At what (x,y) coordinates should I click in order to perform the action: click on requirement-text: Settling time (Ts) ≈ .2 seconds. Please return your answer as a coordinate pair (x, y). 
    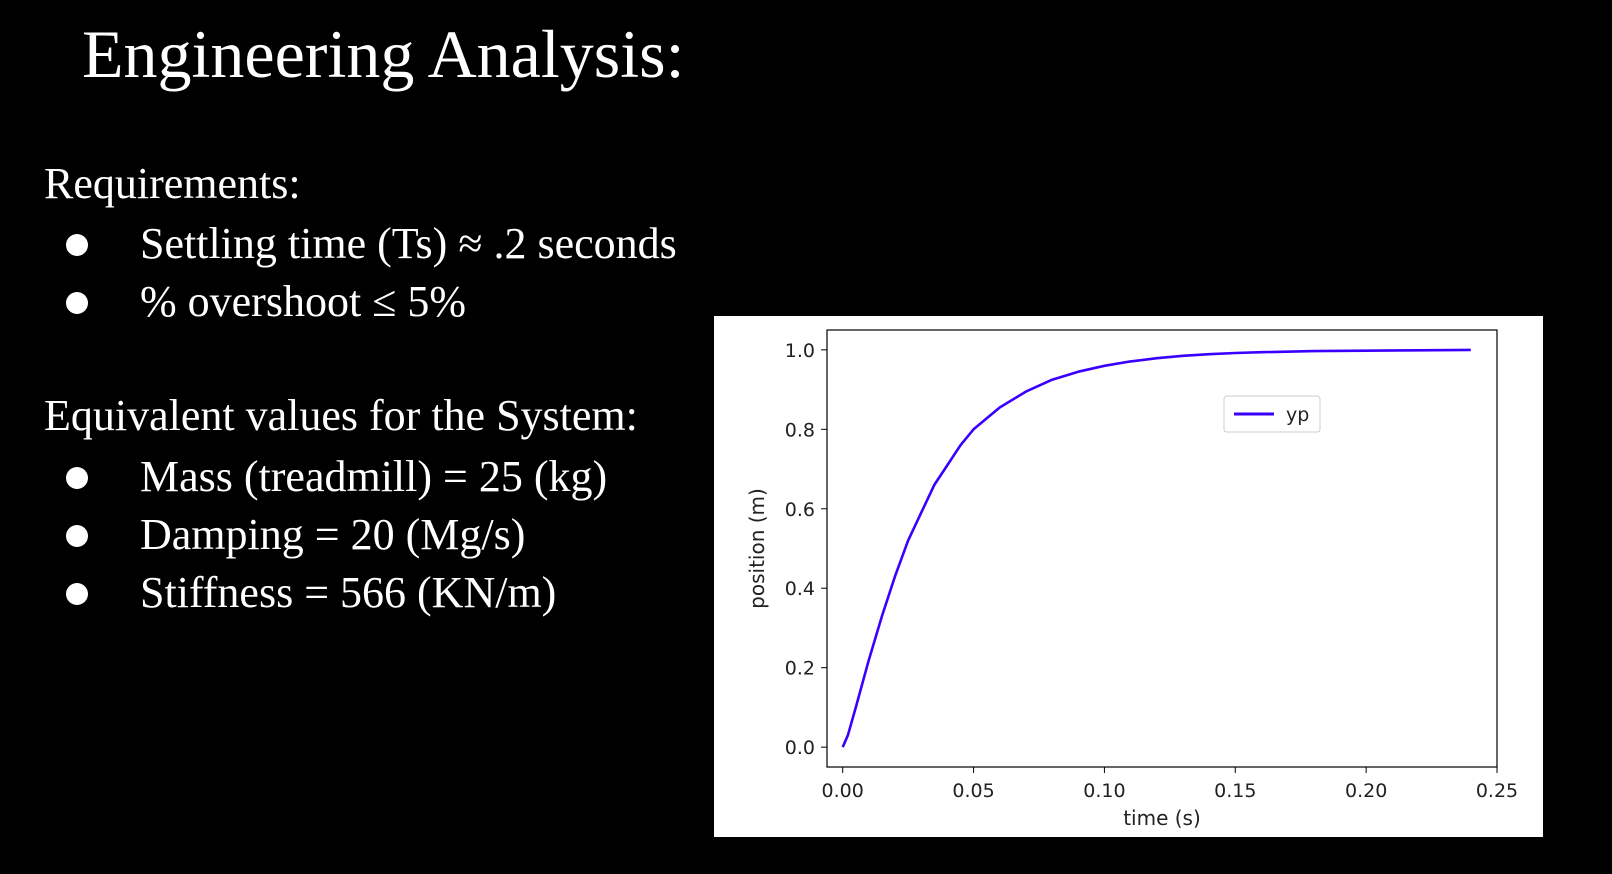
    Looking at the image, I should click on (408, 243).